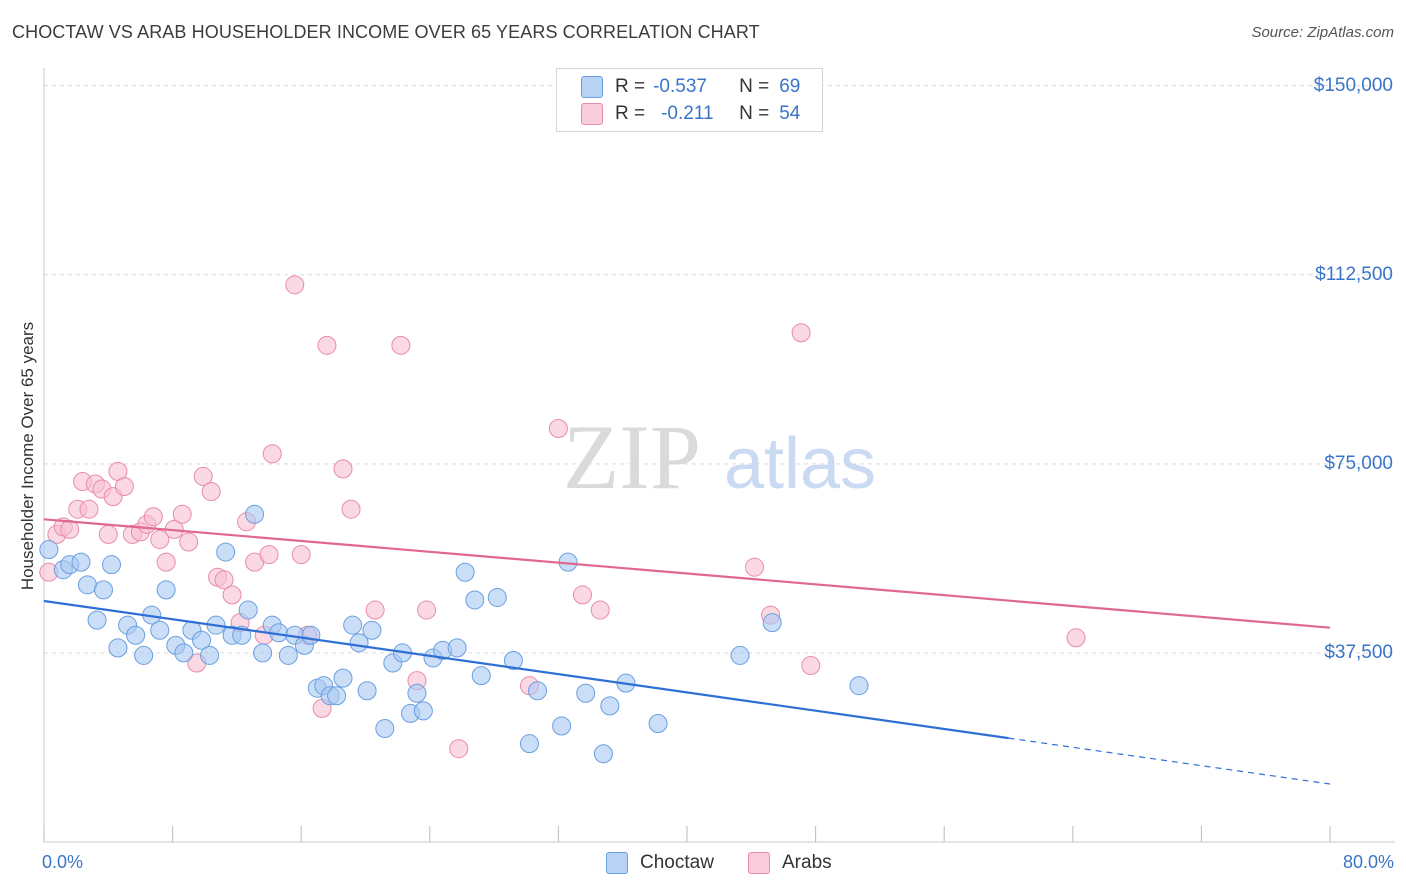 The height and width of the screenshot is (892, 1406). What do you see at coordinates (790, 86) in the screenshot?
I see `legend-n-value-choctaw: 69` at bounding box center [790, 86].